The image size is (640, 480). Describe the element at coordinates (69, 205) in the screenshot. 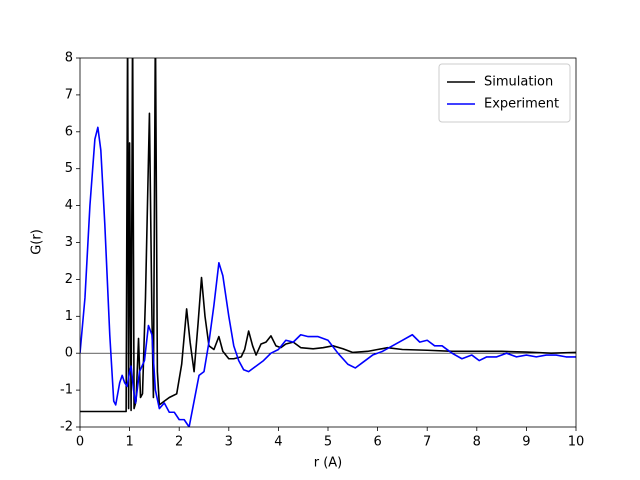

I see `y-tick-label: 4` at that location.